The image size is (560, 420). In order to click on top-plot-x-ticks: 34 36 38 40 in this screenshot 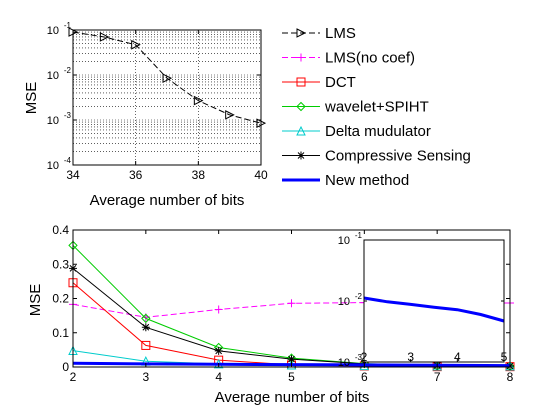, I will do `click(167, 106)`.